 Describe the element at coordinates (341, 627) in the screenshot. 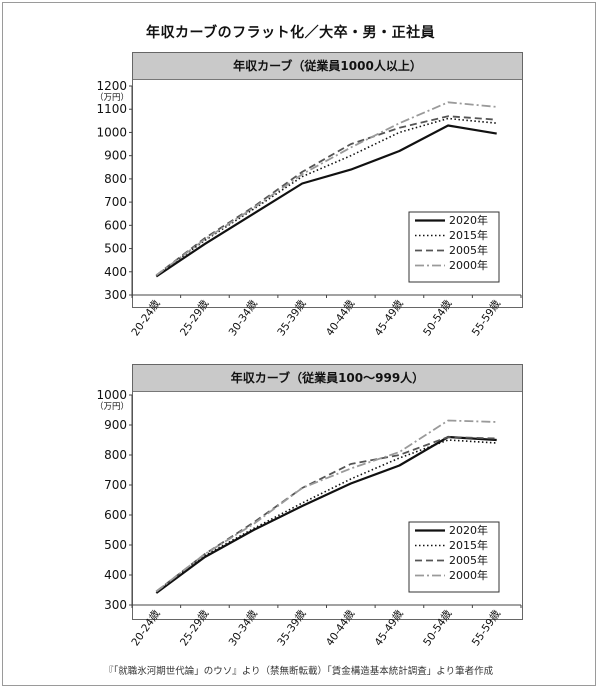

I see `x-tick-label: 40-44歳` at that location.